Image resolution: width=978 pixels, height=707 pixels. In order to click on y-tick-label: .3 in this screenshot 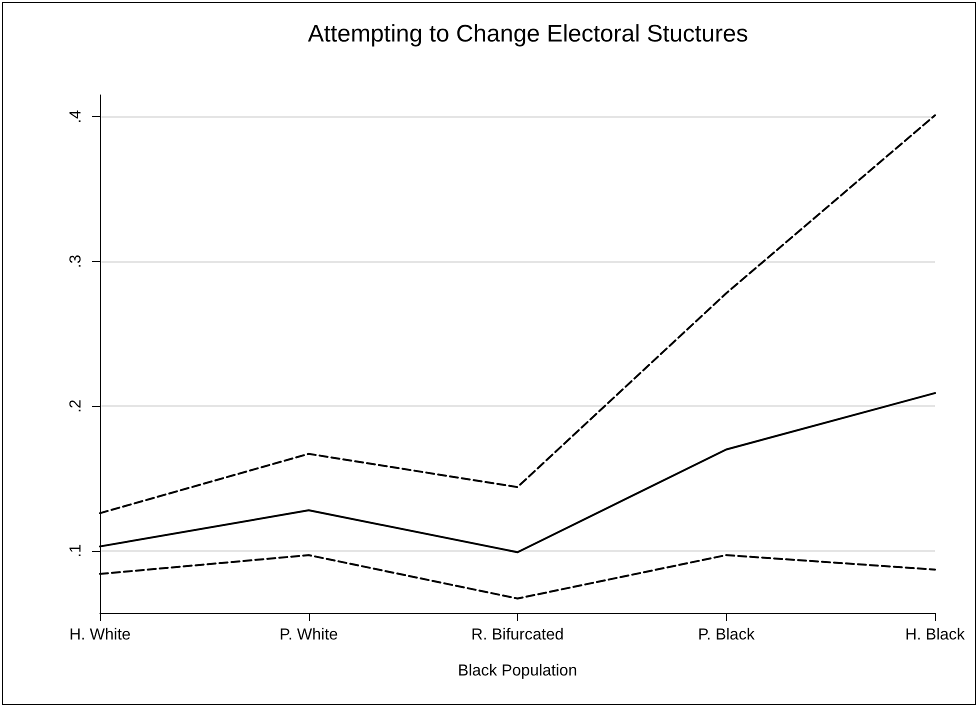, I will do `click(76, 261)`.